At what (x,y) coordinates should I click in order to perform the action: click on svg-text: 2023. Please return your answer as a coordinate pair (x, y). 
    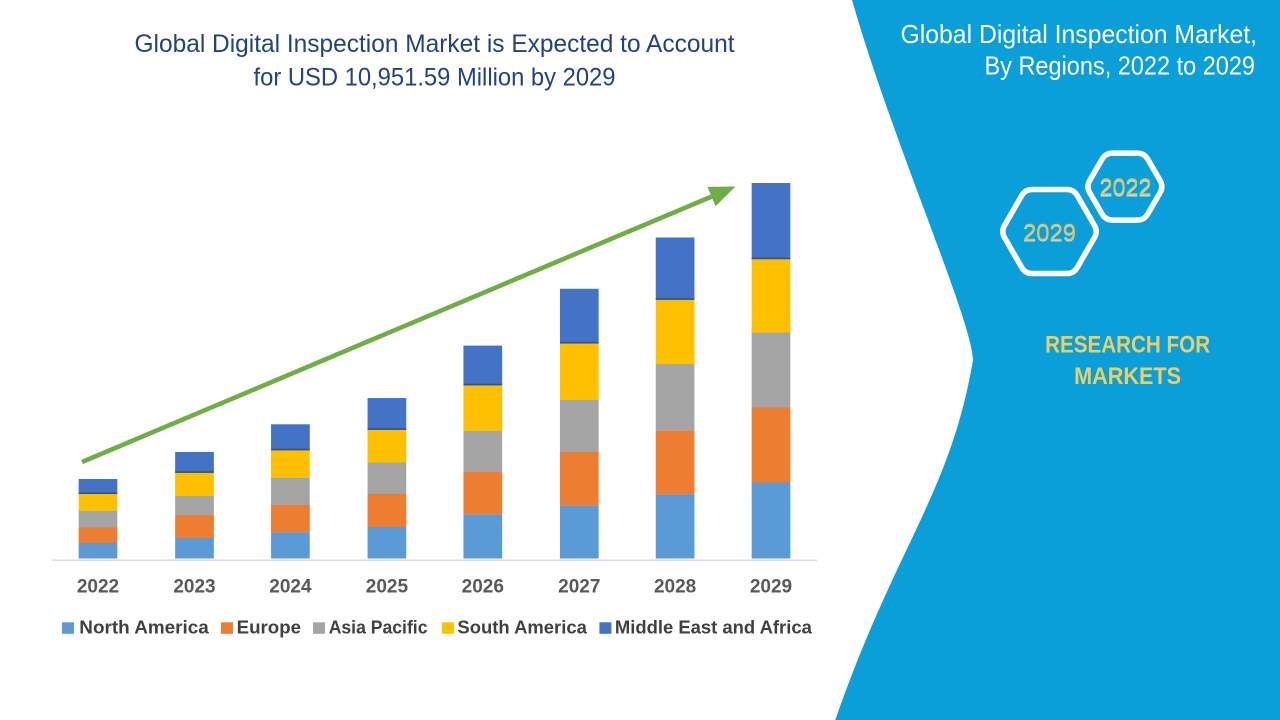
    Looking at the image, I should click on (194, 587).